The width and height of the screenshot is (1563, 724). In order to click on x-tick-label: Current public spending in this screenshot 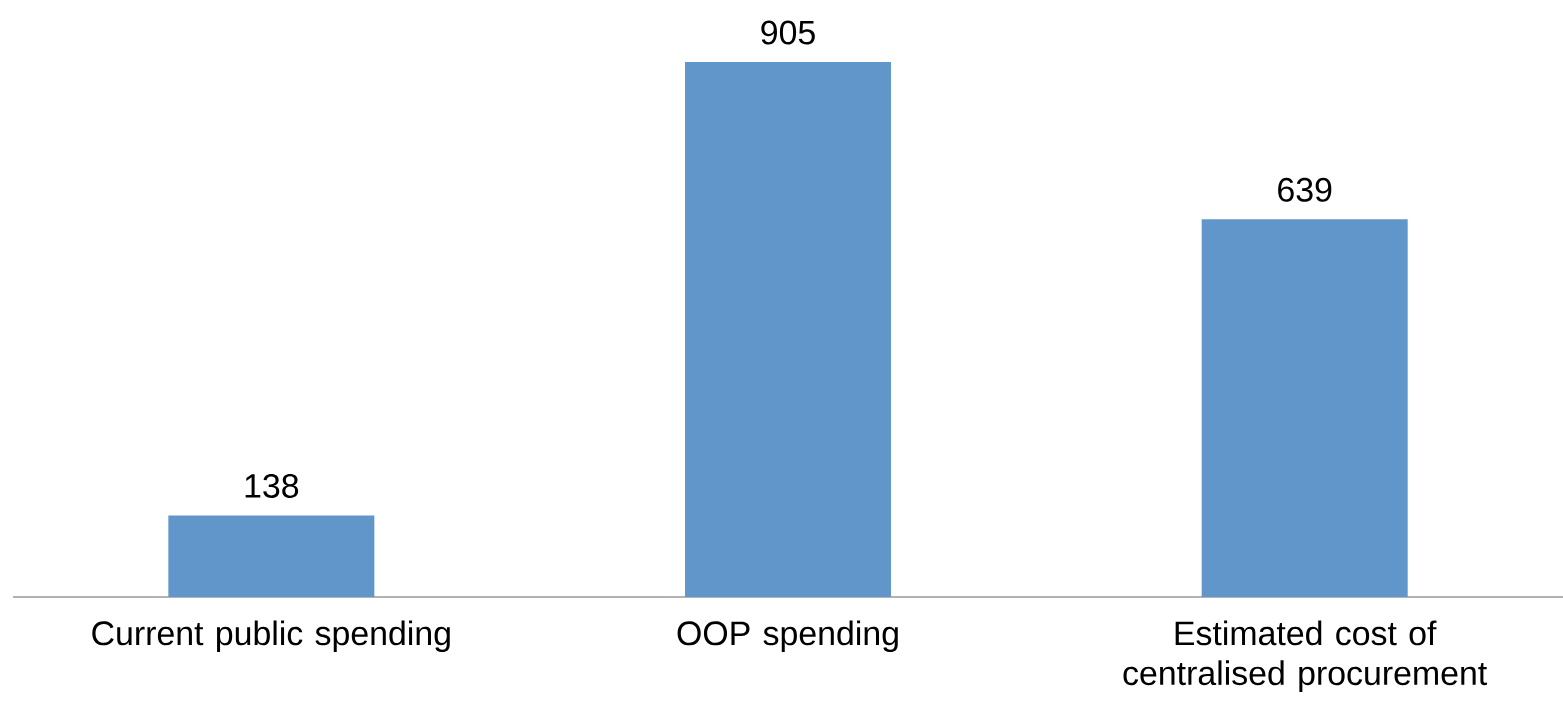, I will do `click(271, 636)`.